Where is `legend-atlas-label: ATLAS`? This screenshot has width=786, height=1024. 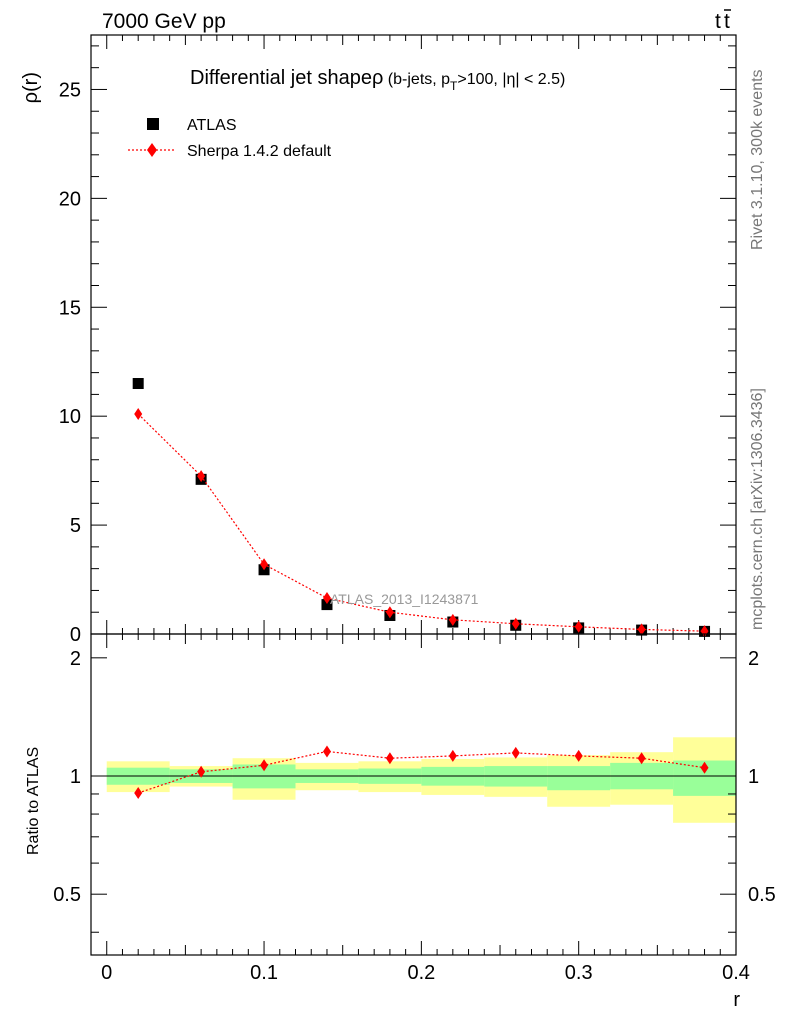
legend-atlas-label: ATLAS is located at coordinates (212, 125).